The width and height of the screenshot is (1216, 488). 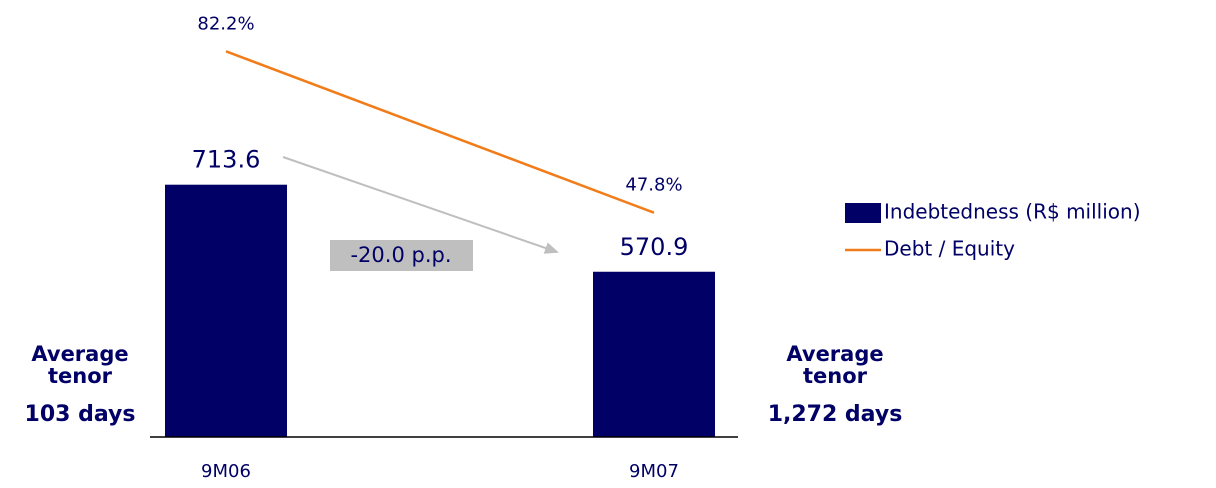 I want to click on tenor-value: 1,272 days, so click(x=835, y=414).